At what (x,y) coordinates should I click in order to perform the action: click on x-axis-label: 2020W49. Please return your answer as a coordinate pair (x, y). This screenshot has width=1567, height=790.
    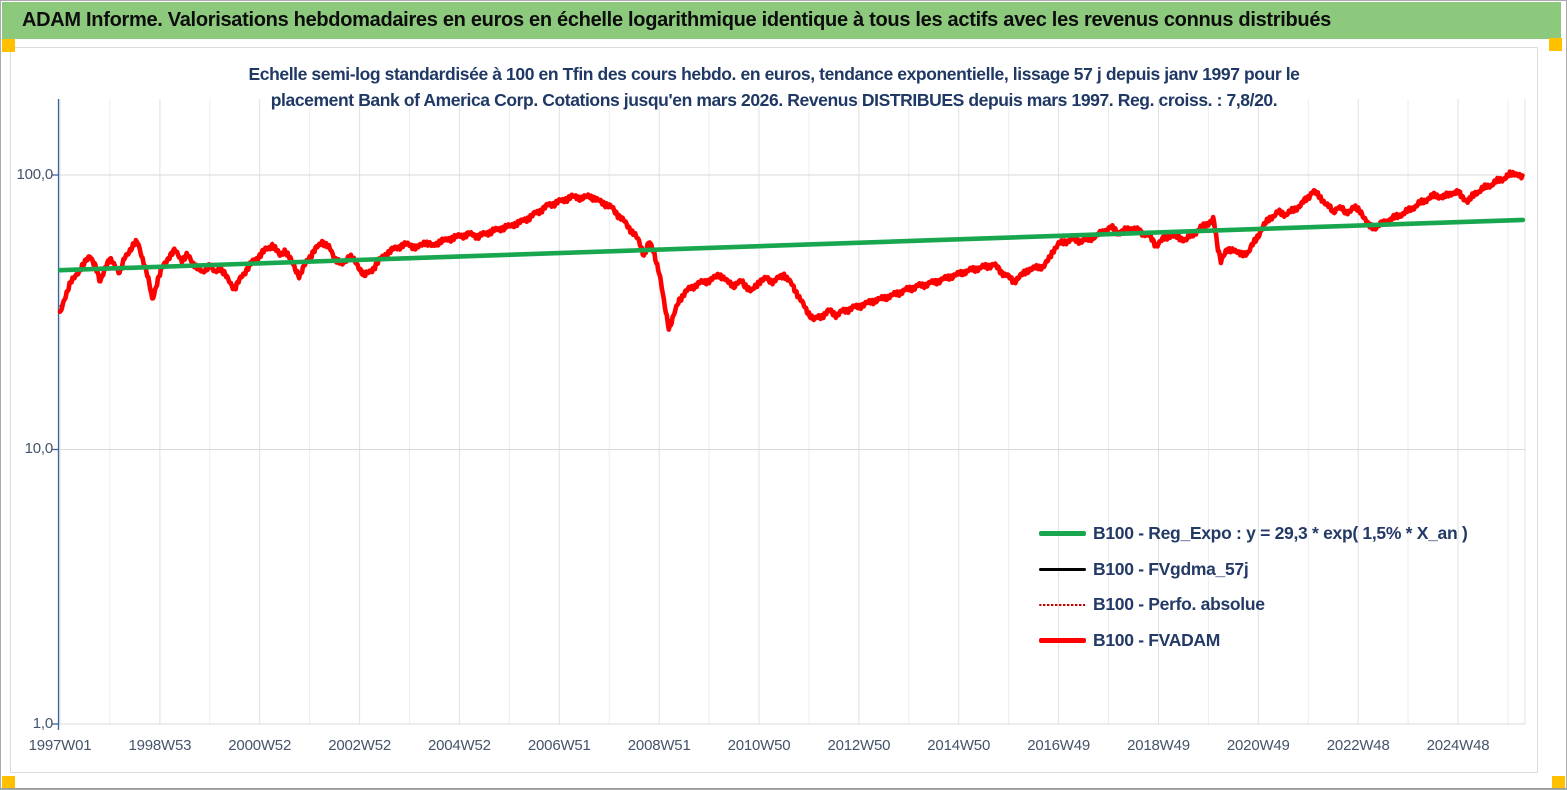
    Looking at the image, I should click on (1258, 745).